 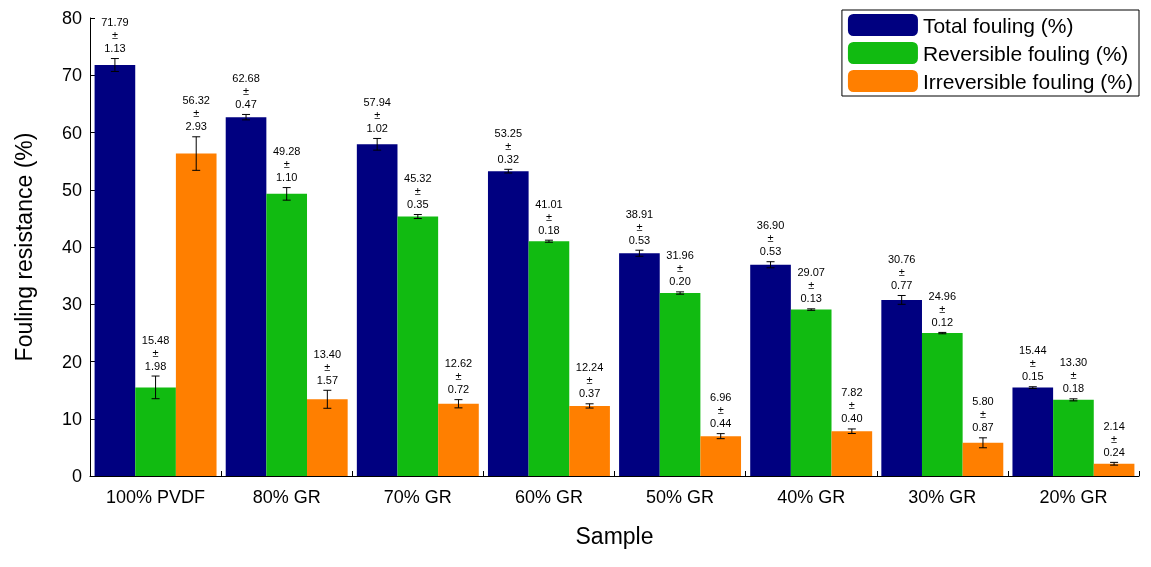 What do you see at coordinates (942, 308) in the screenshot?
I see `data-label: 24.96 ± 0.12` at bounding box center [942, 308].